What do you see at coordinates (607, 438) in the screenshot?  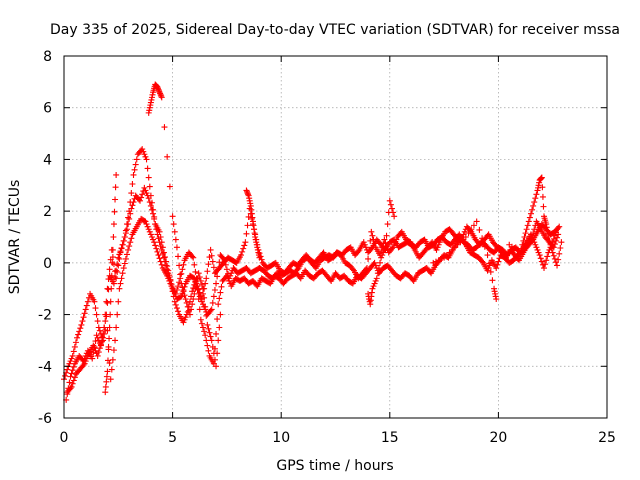 I see `x-tick-label: 25` at bounding box center [607, 438].